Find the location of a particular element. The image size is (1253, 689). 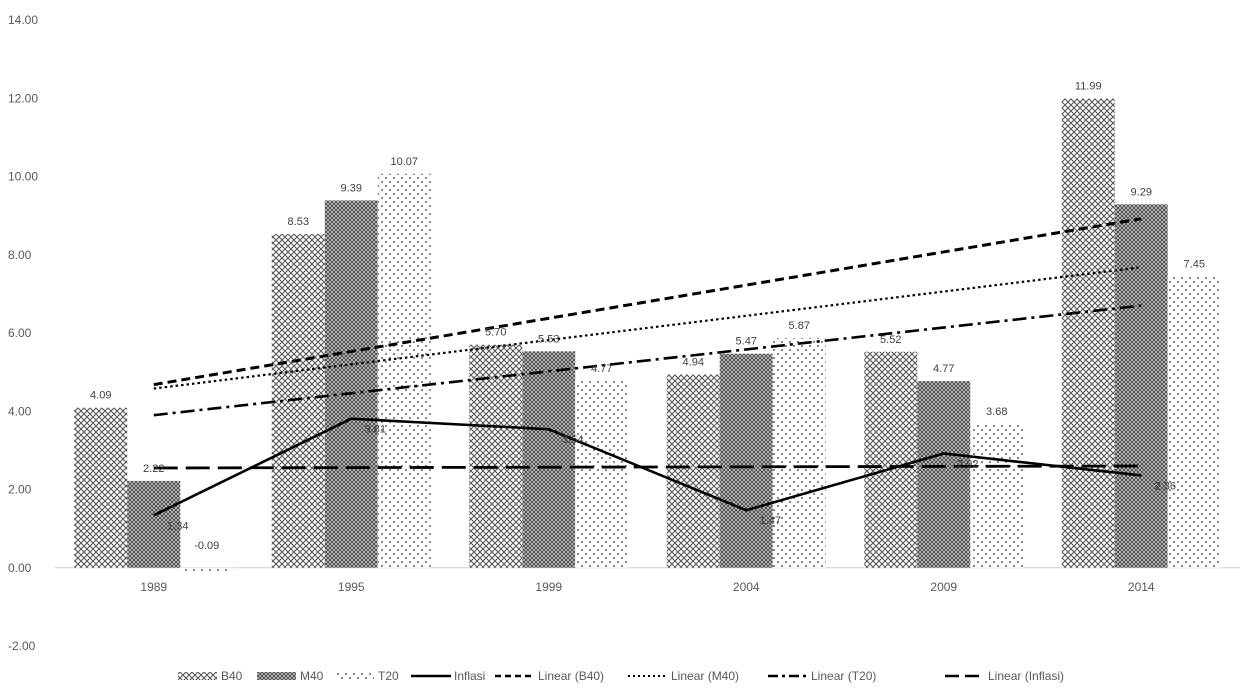

y-tick-label: 4.00 is located at coordinates (20, 411).